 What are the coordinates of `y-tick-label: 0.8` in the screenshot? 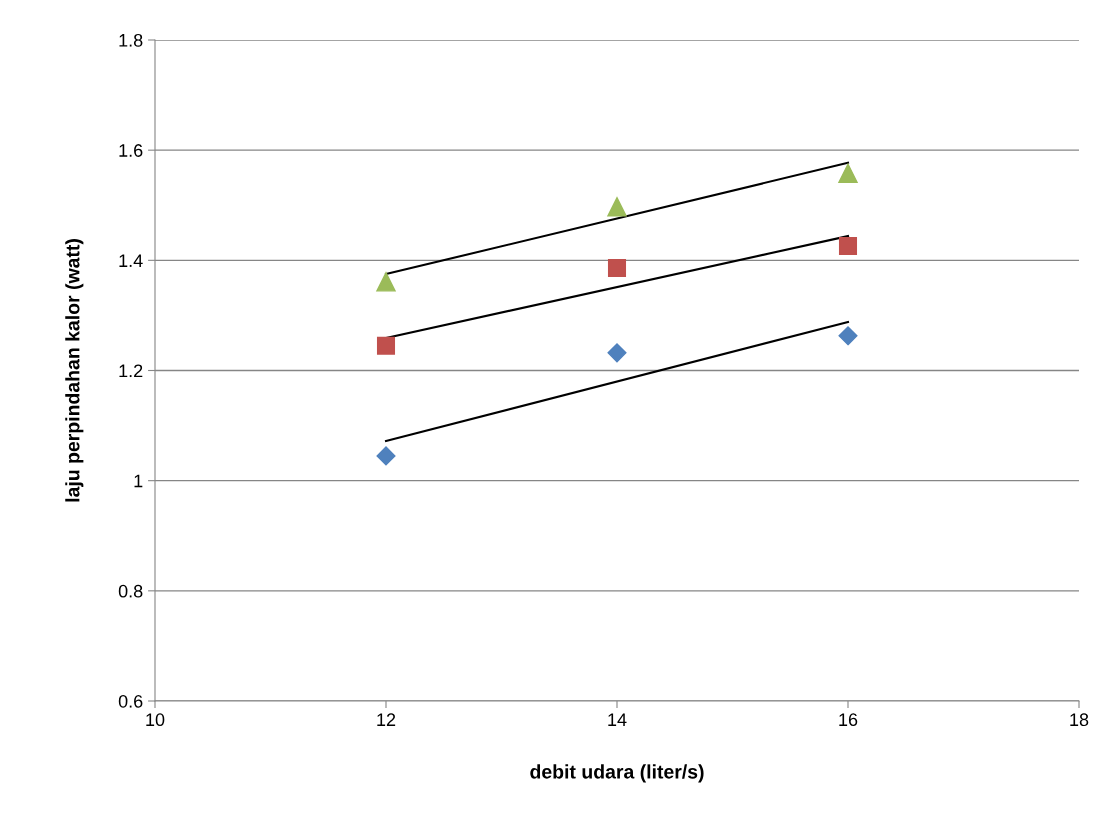 It's located at (130, 591).